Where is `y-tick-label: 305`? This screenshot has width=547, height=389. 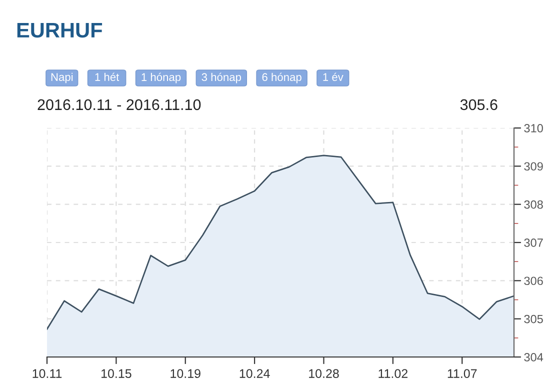
y-tick-label: 305 is located at coordinates (533, 319).